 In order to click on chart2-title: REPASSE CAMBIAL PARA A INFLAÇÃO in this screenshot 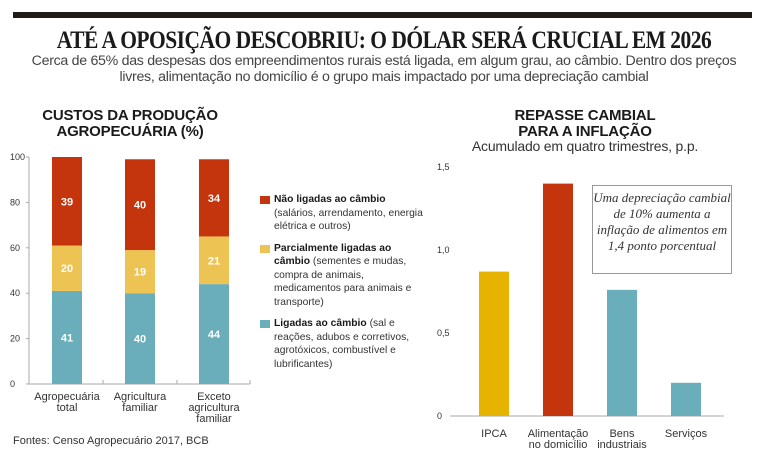, I will do `click(585, 123)`.